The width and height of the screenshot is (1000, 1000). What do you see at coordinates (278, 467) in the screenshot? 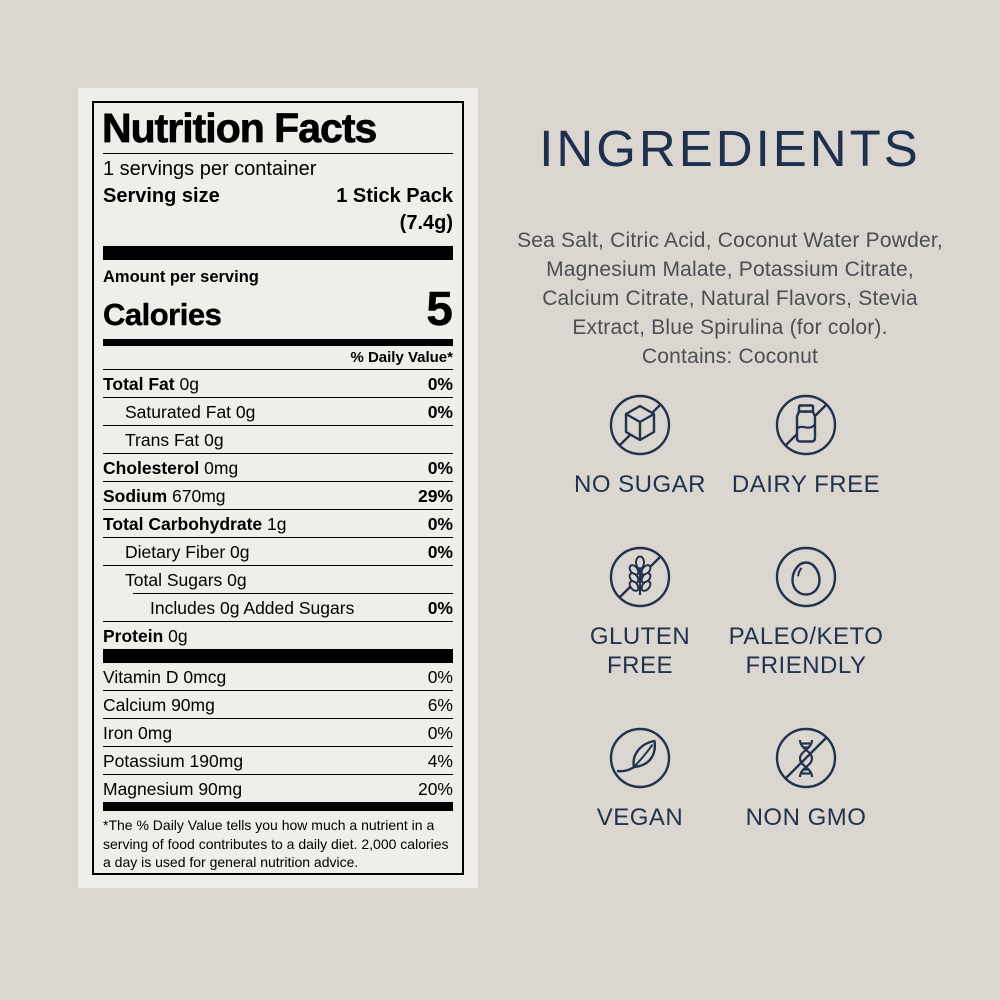
I see `nutrient-row: Cholesterol 0mg 0%` at bounding box center [278, 467].